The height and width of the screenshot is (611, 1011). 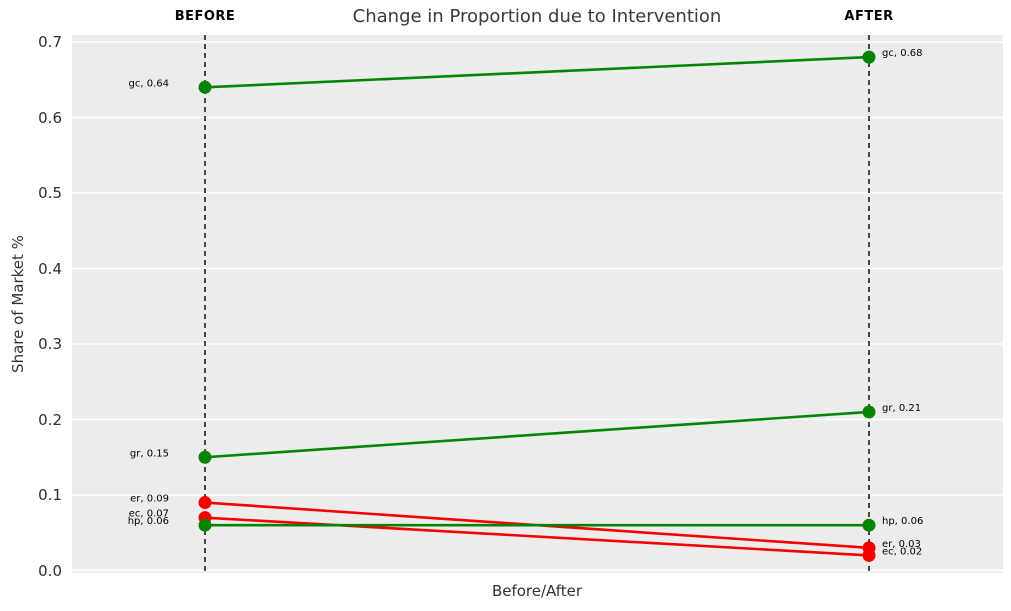 What do you see at coordinates (901, 544) in the screenshot?
I see `annotation-er-after: er, 0.03` at bounding box center [901, 544].